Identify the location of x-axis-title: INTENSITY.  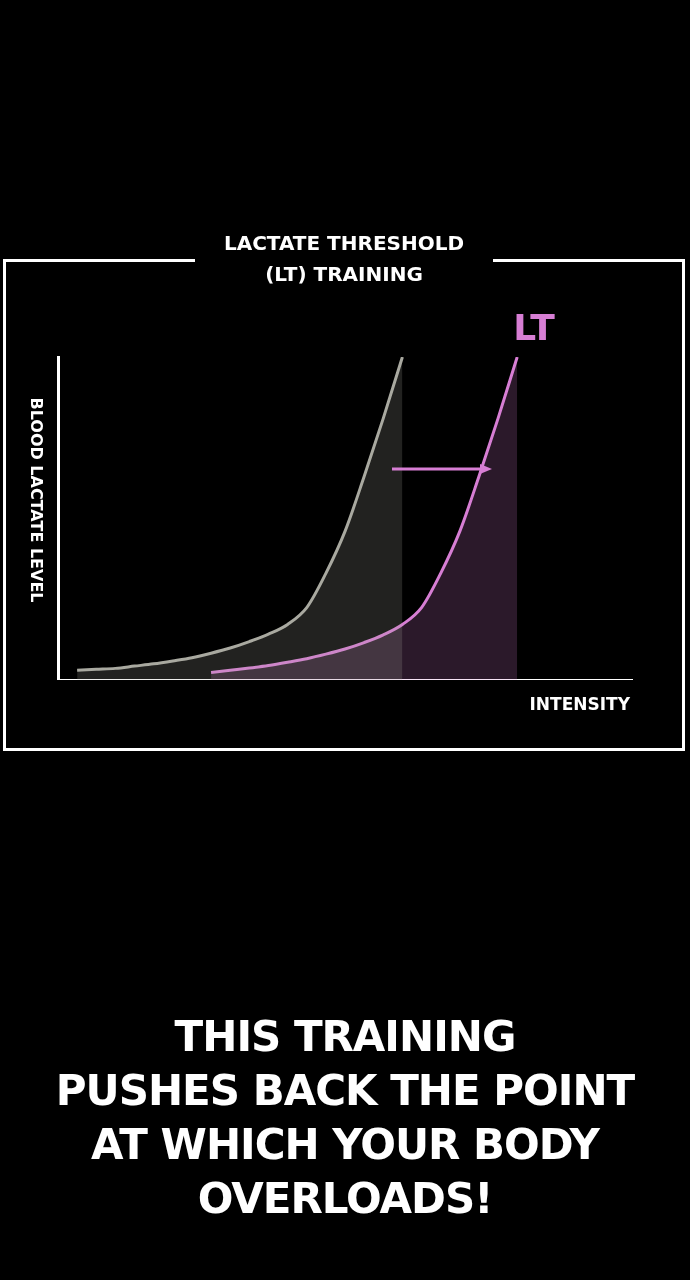
(579, 704).